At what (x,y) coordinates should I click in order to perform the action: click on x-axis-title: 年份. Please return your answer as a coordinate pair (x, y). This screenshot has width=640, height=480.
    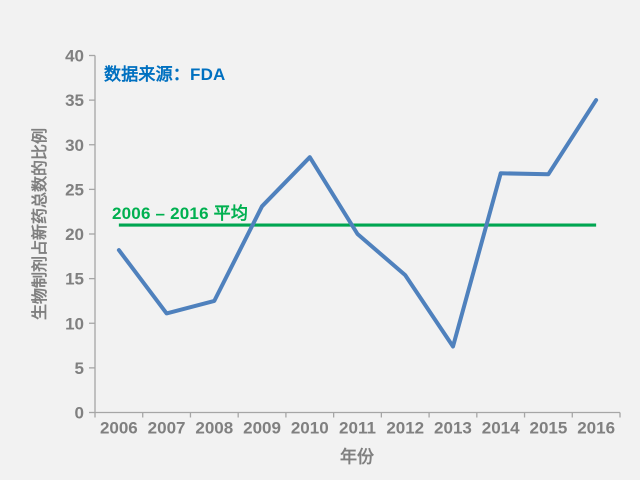
    Looking at the image, I should click on (357, 457).